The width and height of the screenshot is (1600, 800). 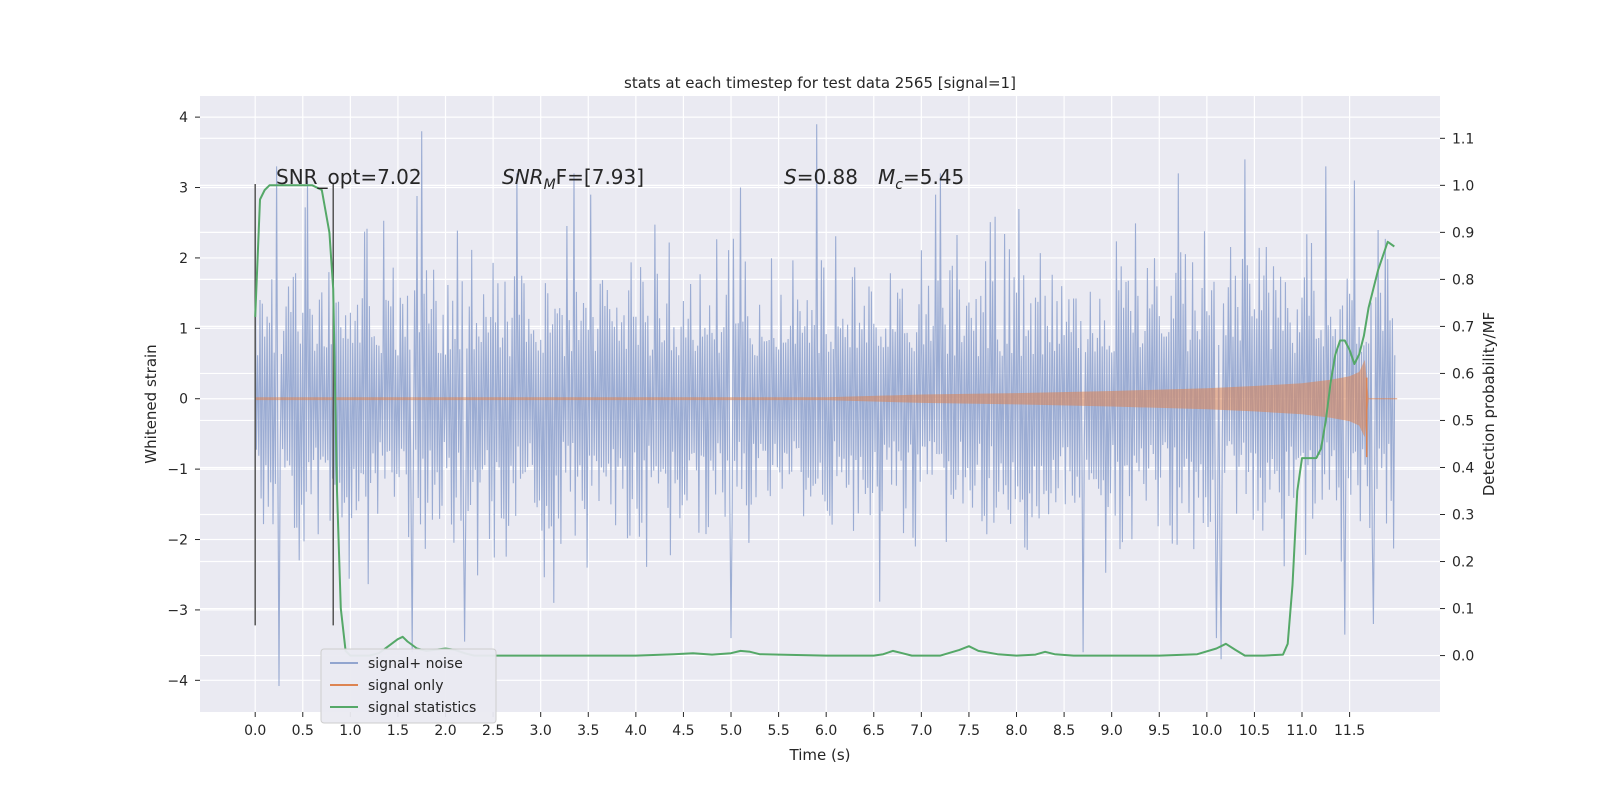 What do you see at coordinates (303, 731) in the screenshot?
I see `x-tick-label: 0.5` at bounding box center [303, 731].